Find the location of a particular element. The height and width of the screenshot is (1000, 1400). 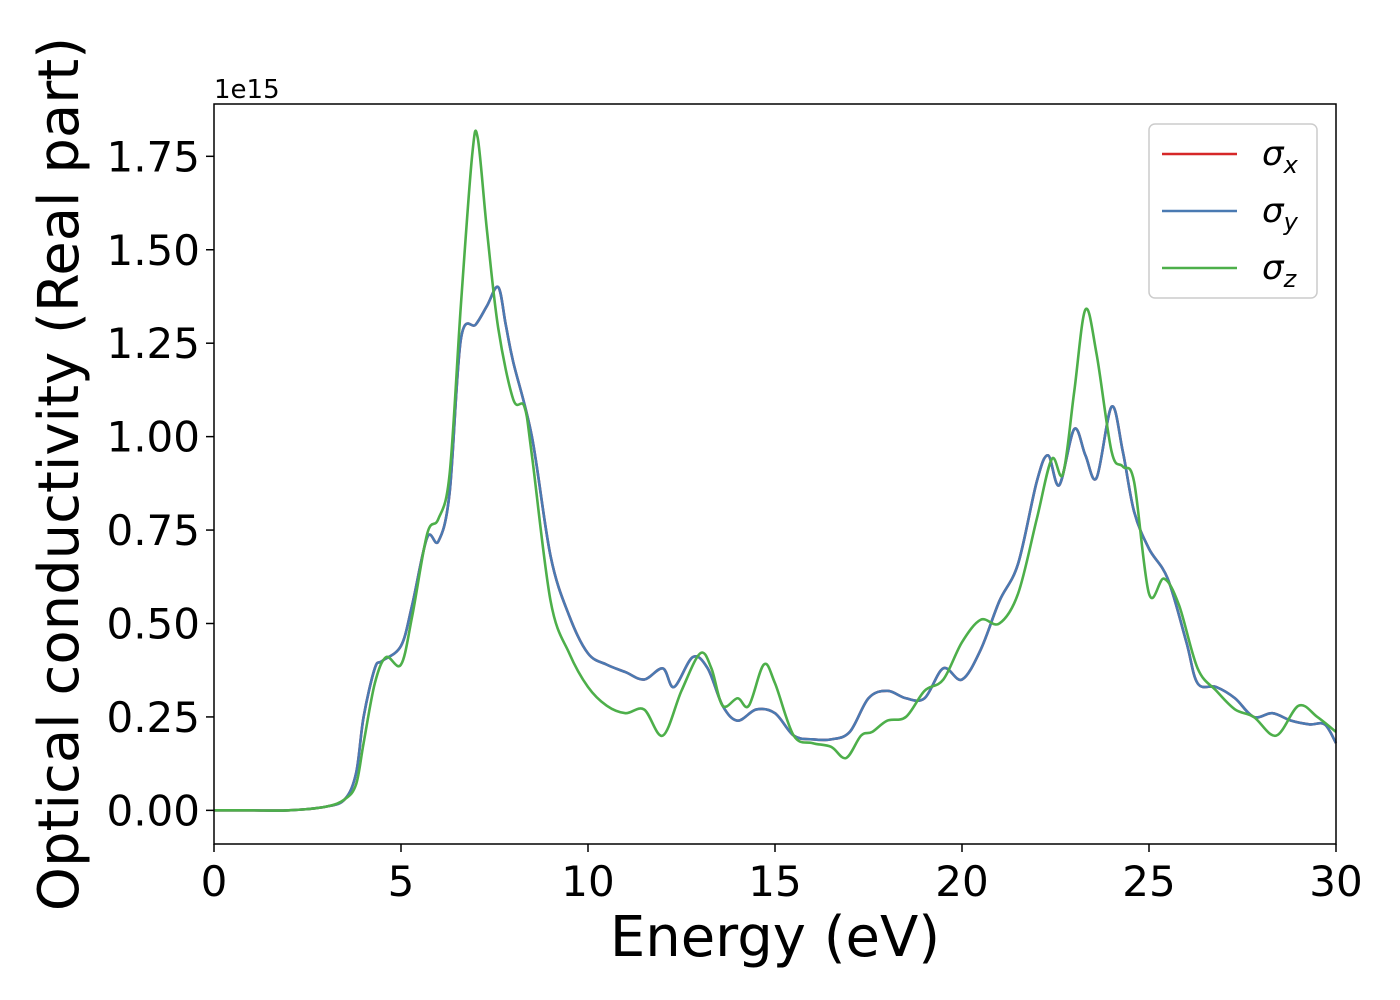

x-tick-label: 30 is located at coordinates (1335, 881).